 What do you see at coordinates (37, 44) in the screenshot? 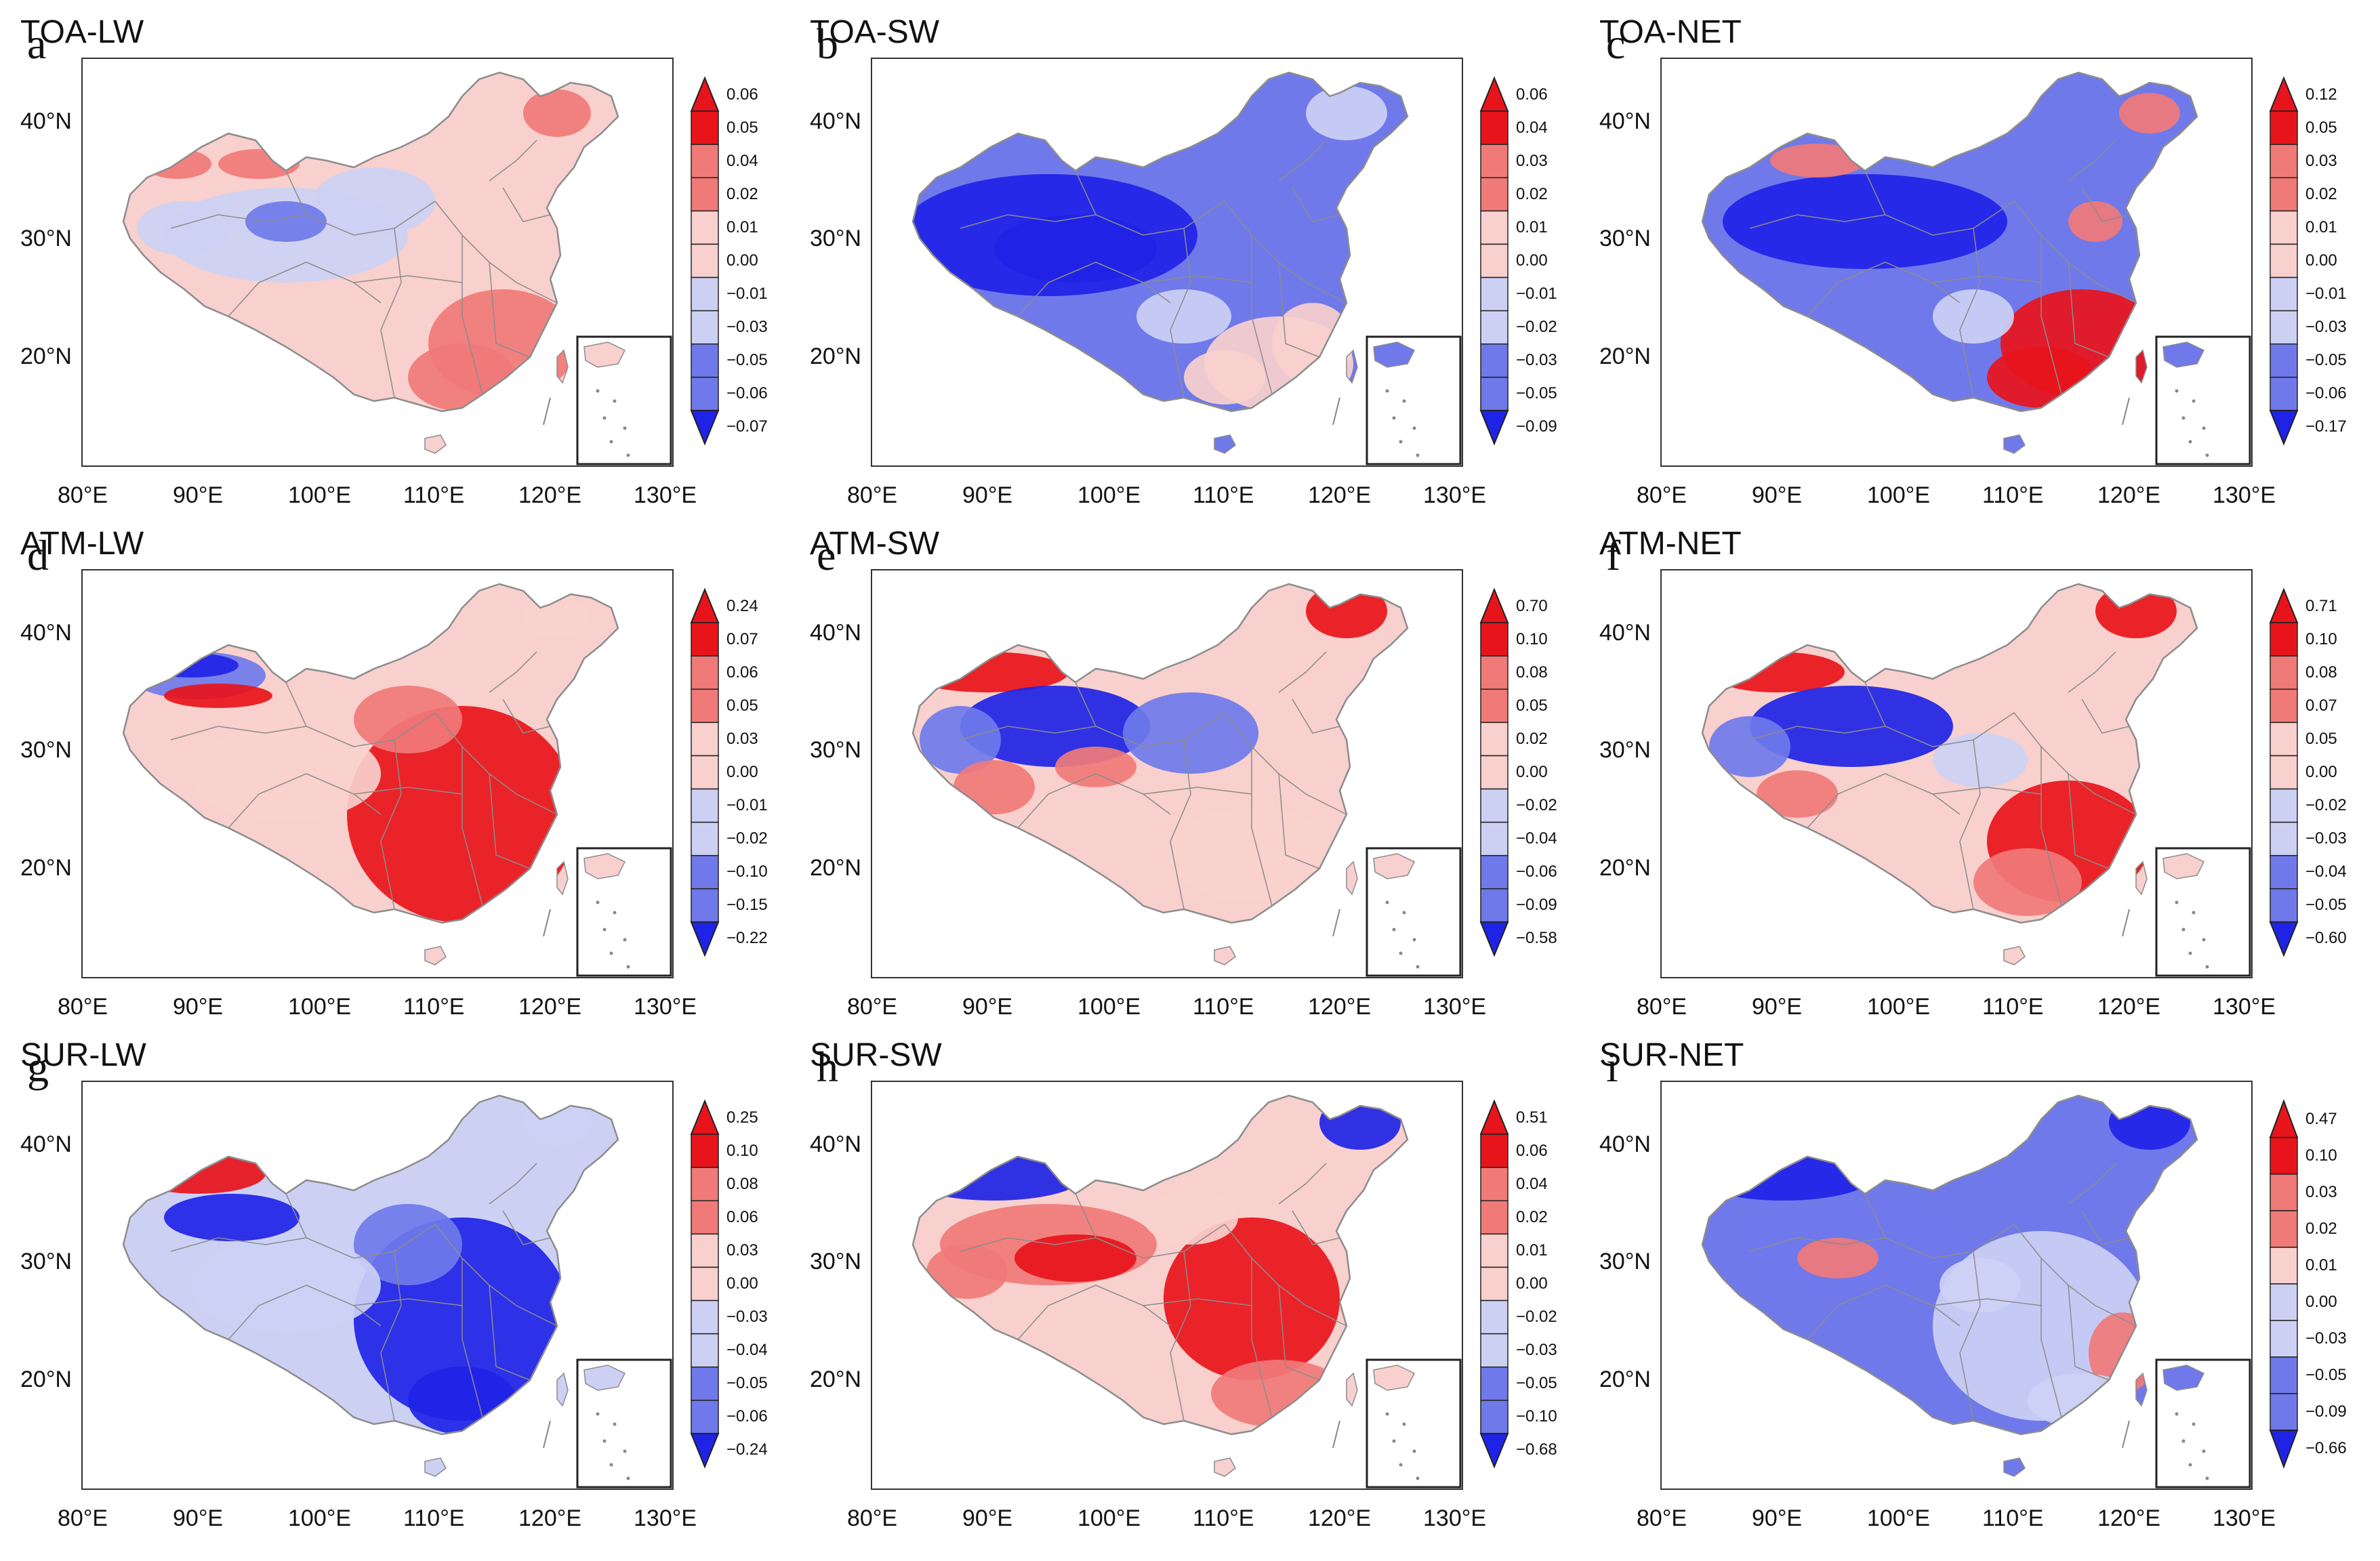
I see `panel-letter: a` at bounding box center [37, 44].